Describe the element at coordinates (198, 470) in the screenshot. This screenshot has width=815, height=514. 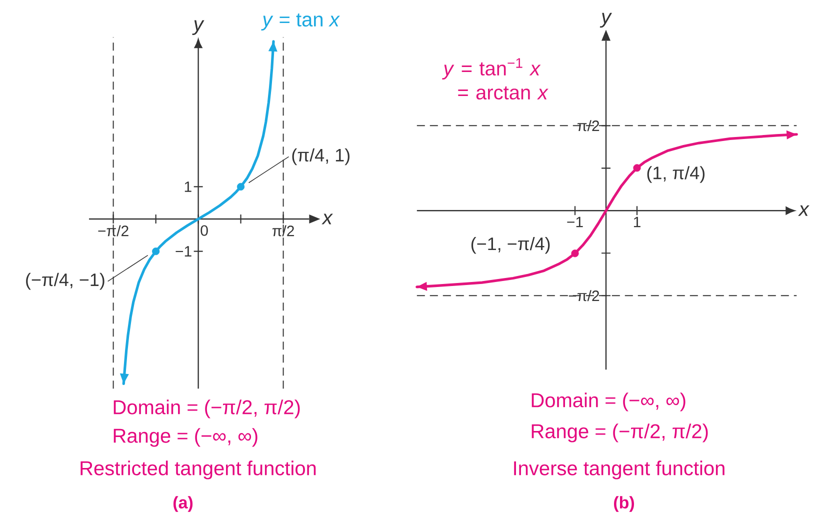
I see `text: Restricted tangent function` at that location.